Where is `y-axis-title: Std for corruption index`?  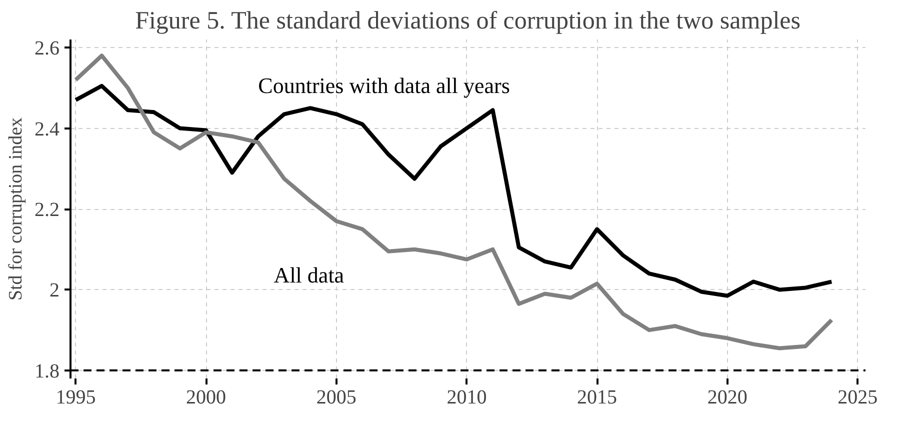
y-axis-title: Std for corruption index is located at coordinates (16, 208).